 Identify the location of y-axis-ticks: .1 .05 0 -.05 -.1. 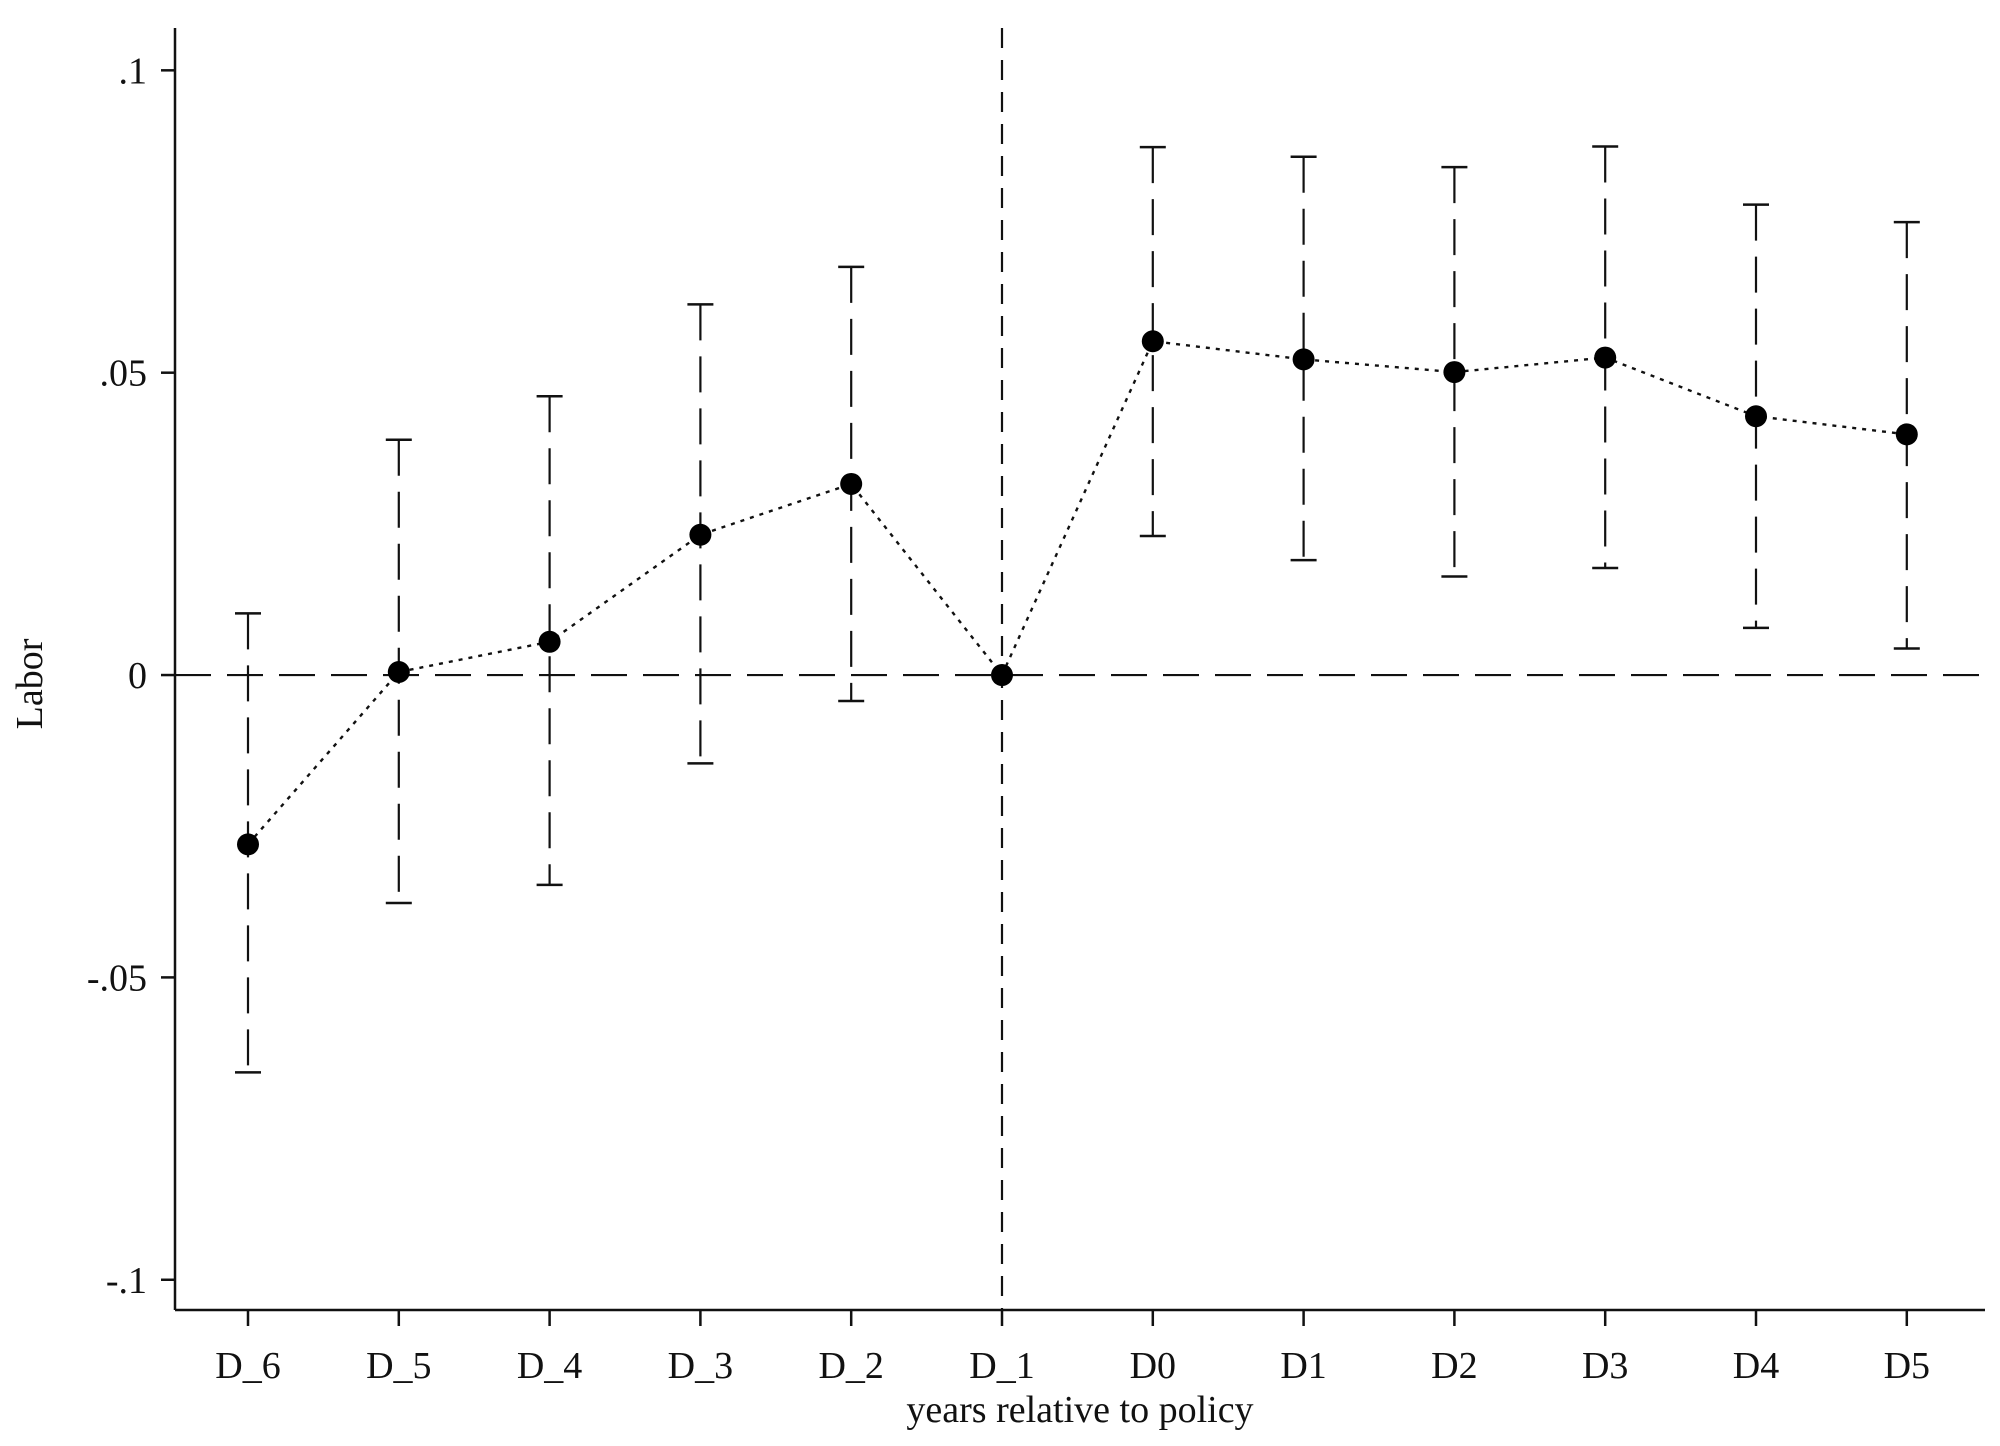
(131, 676).